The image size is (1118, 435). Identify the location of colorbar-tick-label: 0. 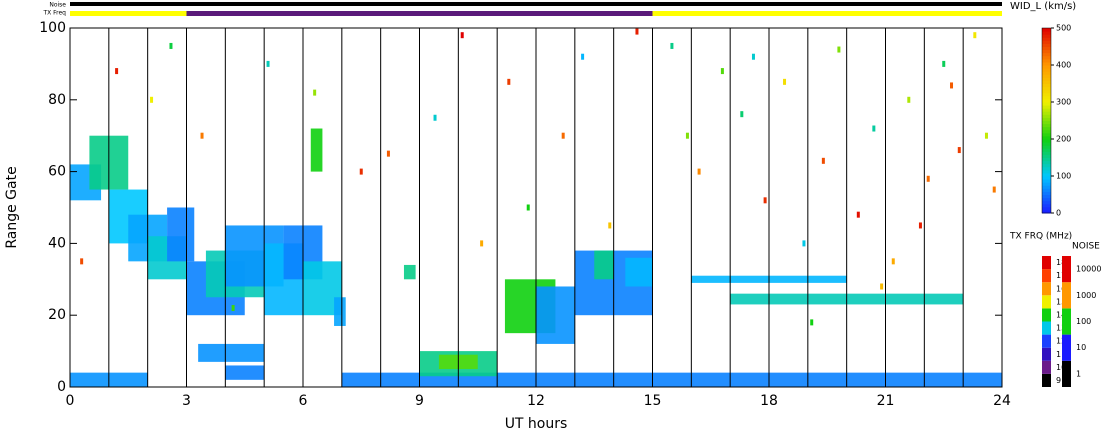
(1058, 213).